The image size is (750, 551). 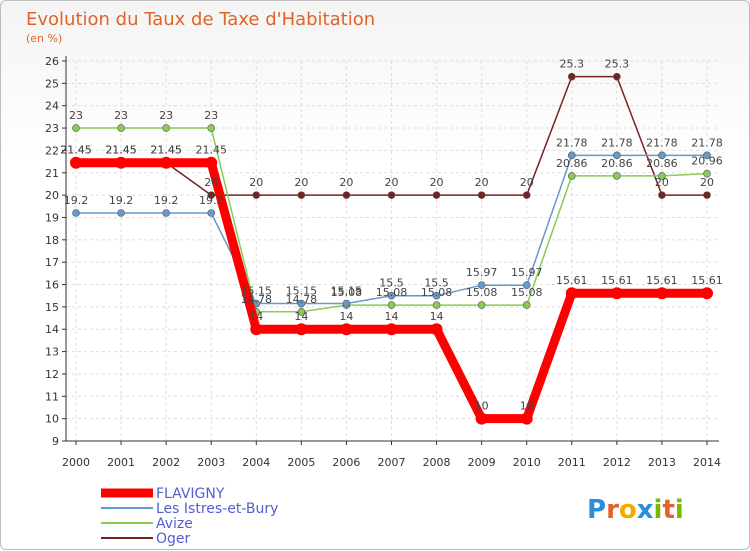 I want to click on logo-text: Proxiti, so click(x=635, y=510).